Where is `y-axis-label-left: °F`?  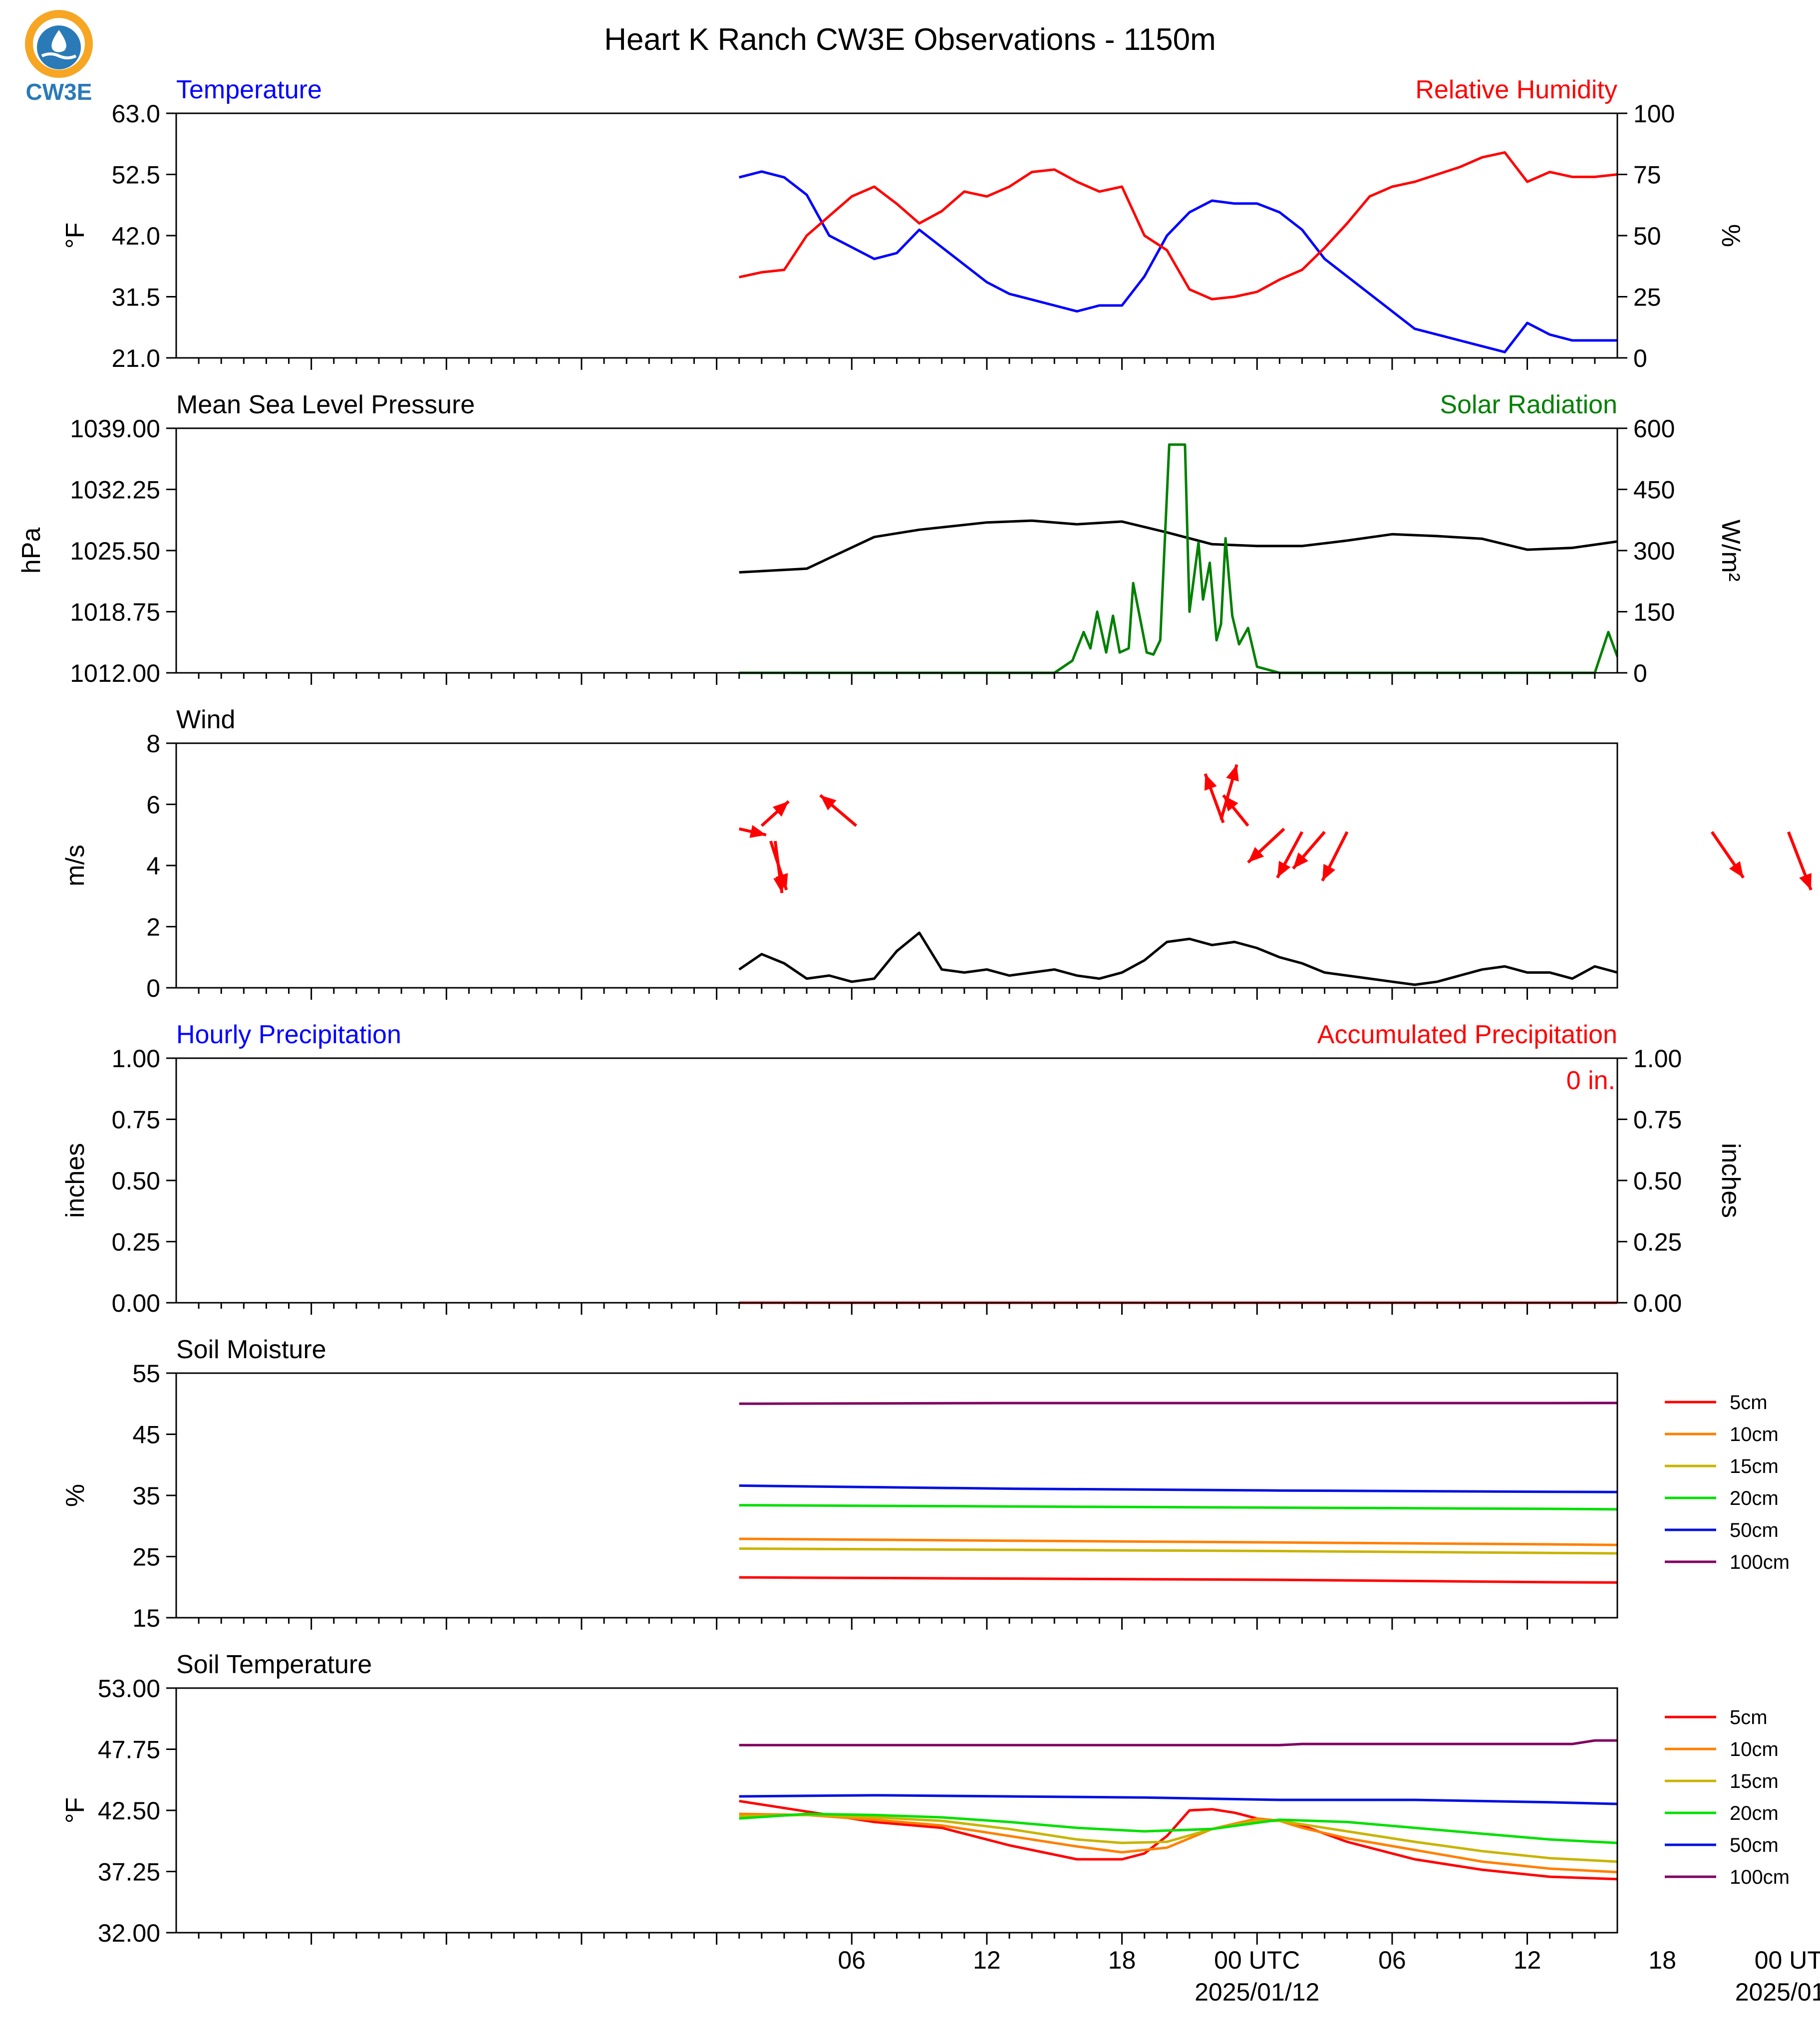
y-axis-label-left: °F is located at coordinates (75, 236).